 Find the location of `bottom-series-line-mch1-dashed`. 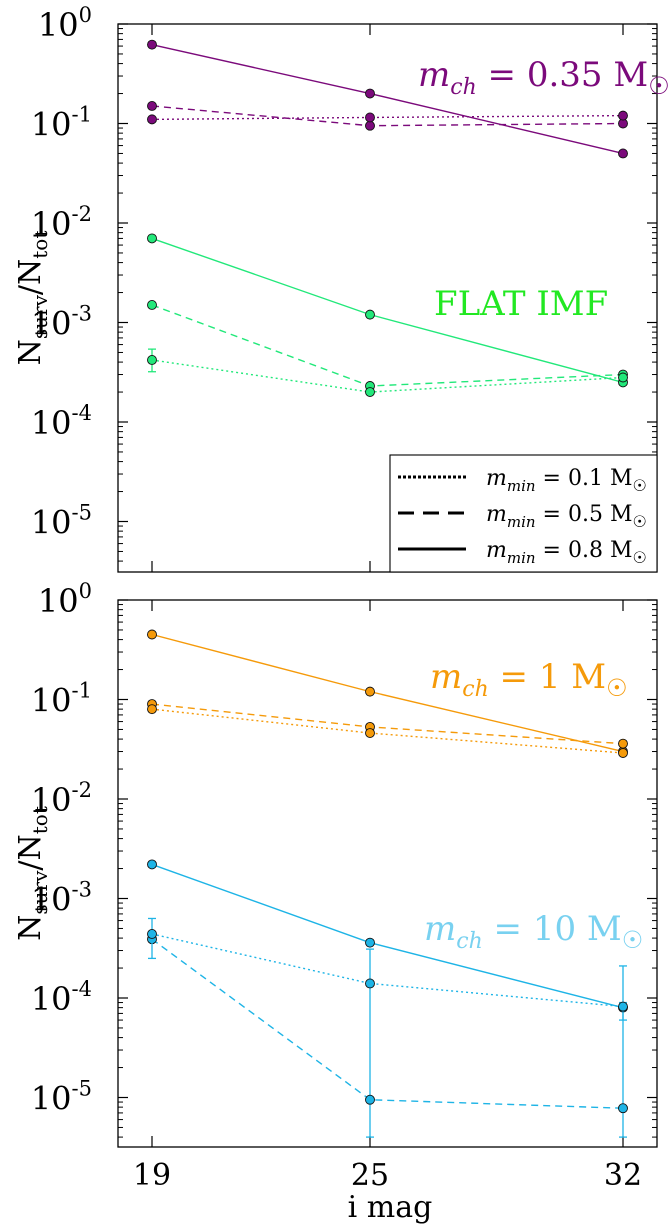

bottom-series-line-mch1-dashed is located at coordinates (387, 724).